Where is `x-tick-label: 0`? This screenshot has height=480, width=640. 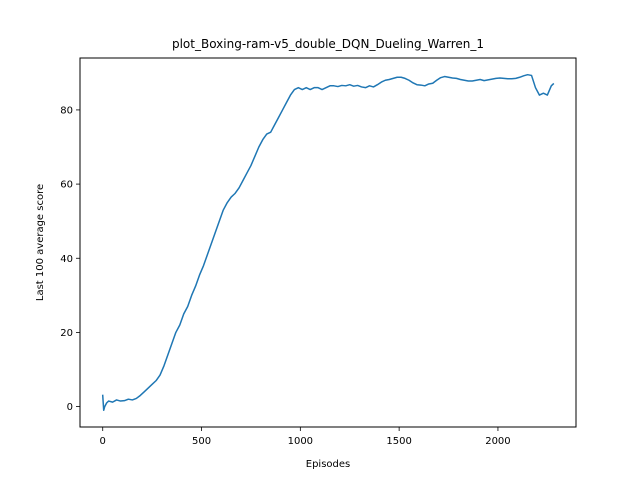
x-tick-label: 0 is located at coordinates (103, 441).